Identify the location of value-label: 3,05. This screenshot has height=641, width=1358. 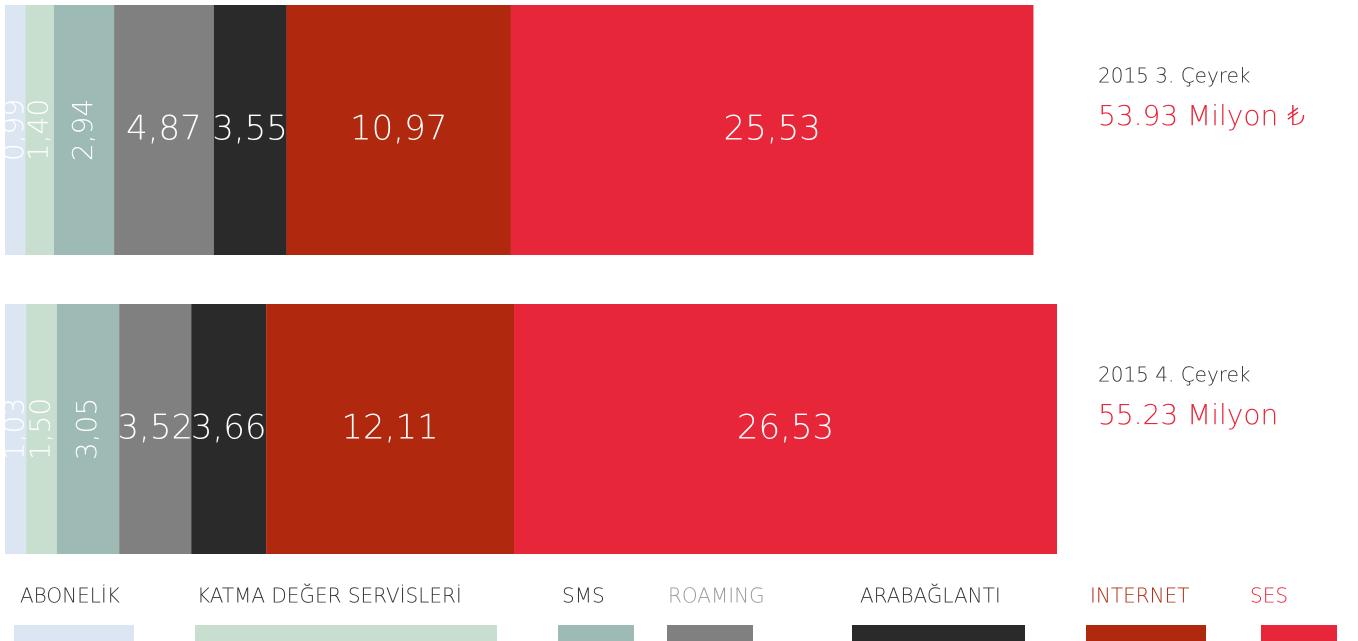
(86, 429).